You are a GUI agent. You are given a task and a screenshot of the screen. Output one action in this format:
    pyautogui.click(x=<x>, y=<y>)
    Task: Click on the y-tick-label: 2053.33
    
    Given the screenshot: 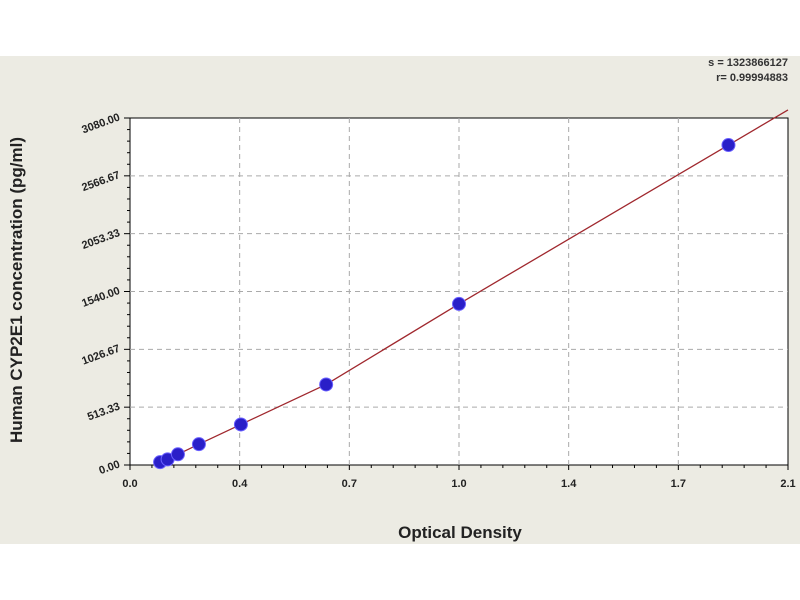 What is the action you would take?
    pyautogui.click(x=100, y=239)
    